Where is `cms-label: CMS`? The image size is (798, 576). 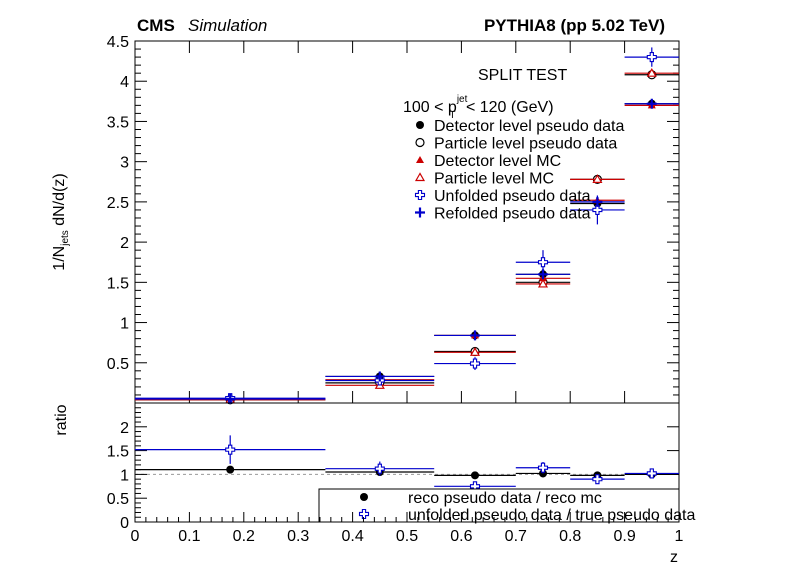
cms-label: CMS is located at coordinates (156, 25).